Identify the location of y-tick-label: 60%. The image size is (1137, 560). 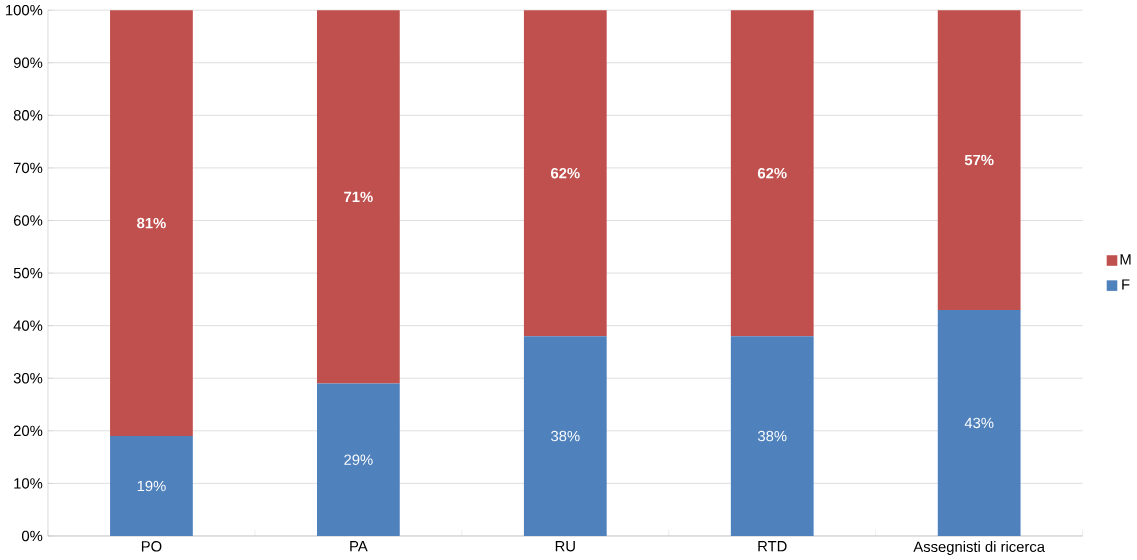
(28, 220).